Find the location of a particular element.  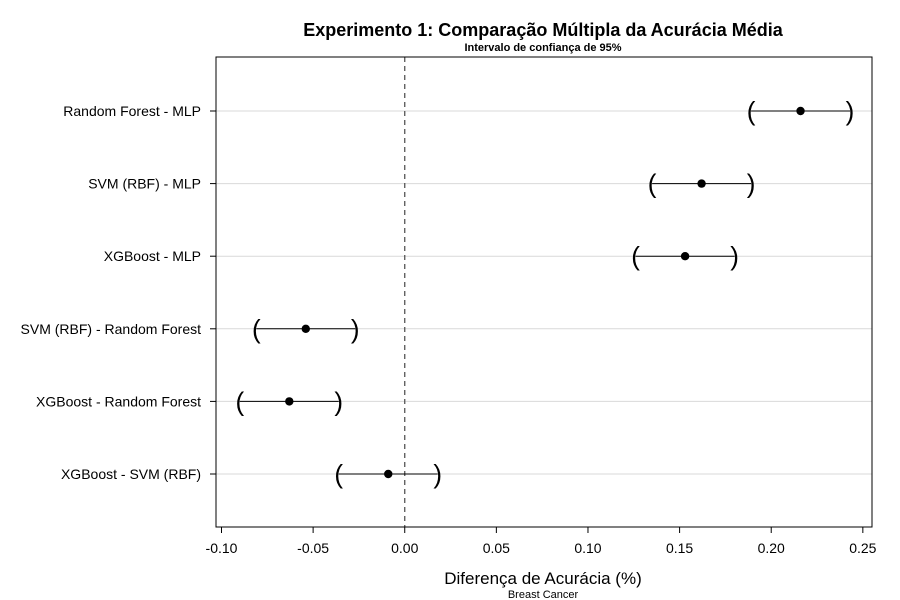

y-tick-label: SVM (RBF) - Random Forest is located at coordinates (111, 329).